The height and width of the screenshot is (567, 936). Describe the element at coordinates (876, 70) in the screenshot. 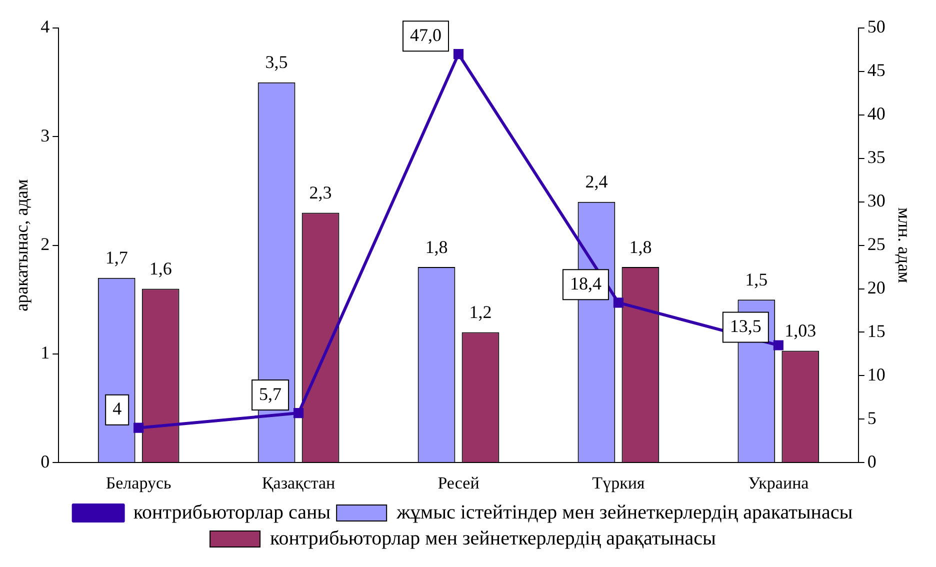

I see `y2-tick-label: 45` at that location.